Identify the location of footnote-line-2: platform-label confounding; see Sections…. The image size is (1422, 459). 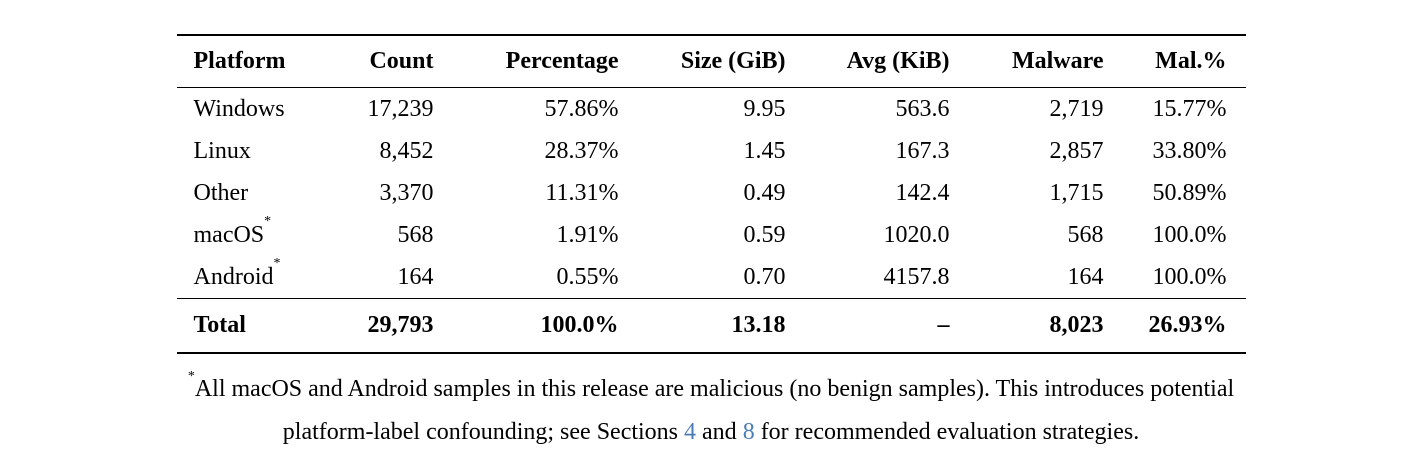
(711, 432).